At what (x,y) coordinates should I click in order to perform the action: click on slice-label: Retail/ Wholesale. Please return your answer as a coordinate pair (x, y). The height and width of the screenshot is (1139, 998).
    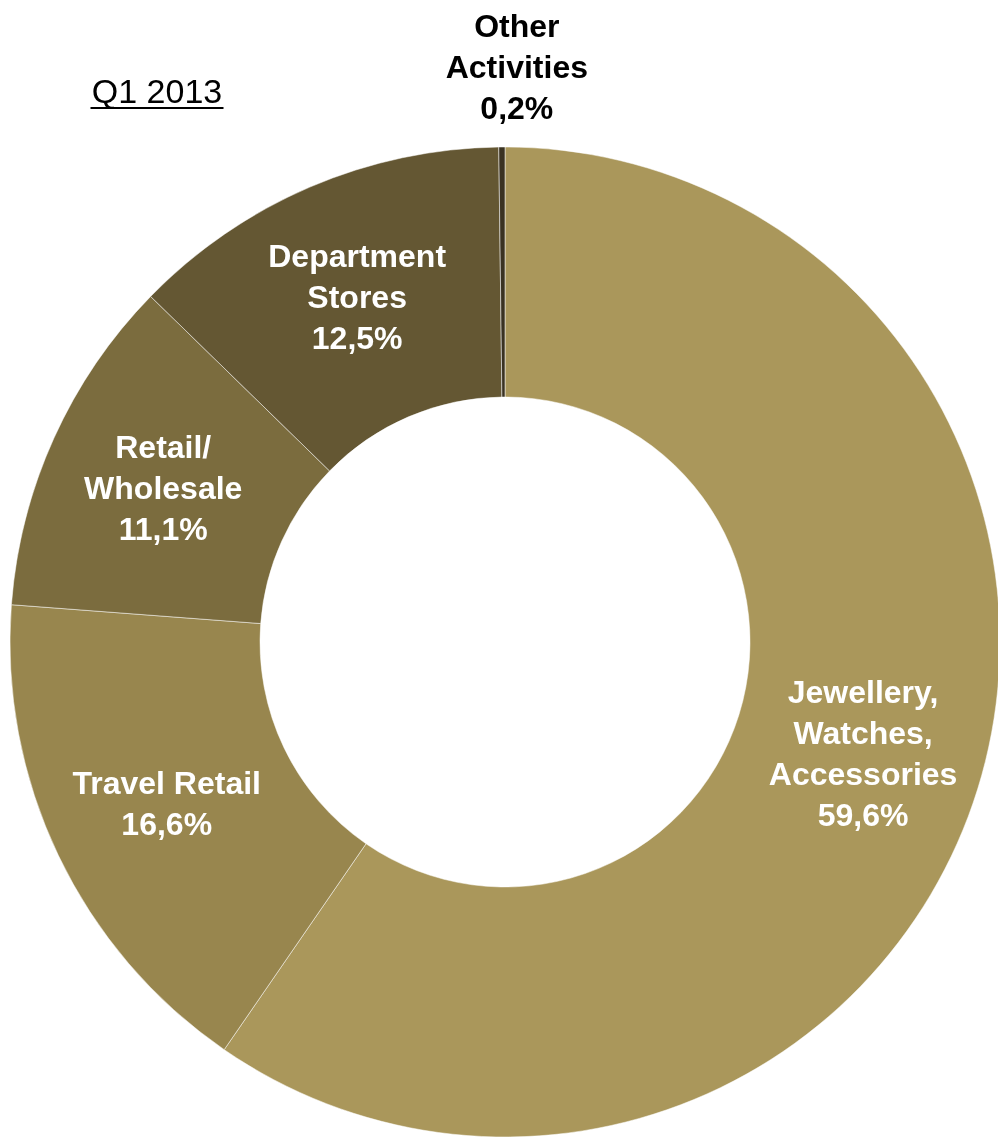
    Looking at the image, I should click on (163, 467).